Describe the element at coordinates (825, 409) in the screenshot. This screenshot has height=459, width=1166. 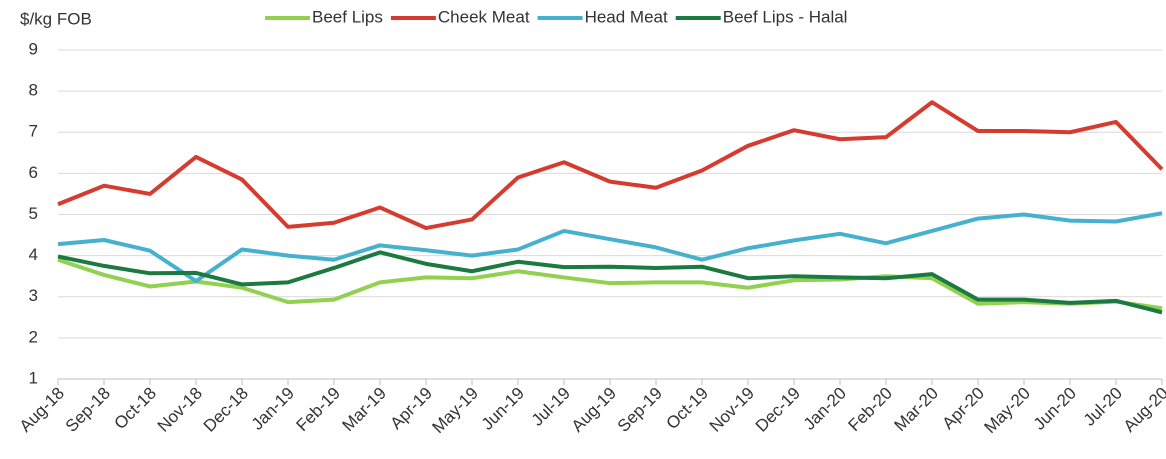
I see `x-tick-label: Jan-20` at that location.